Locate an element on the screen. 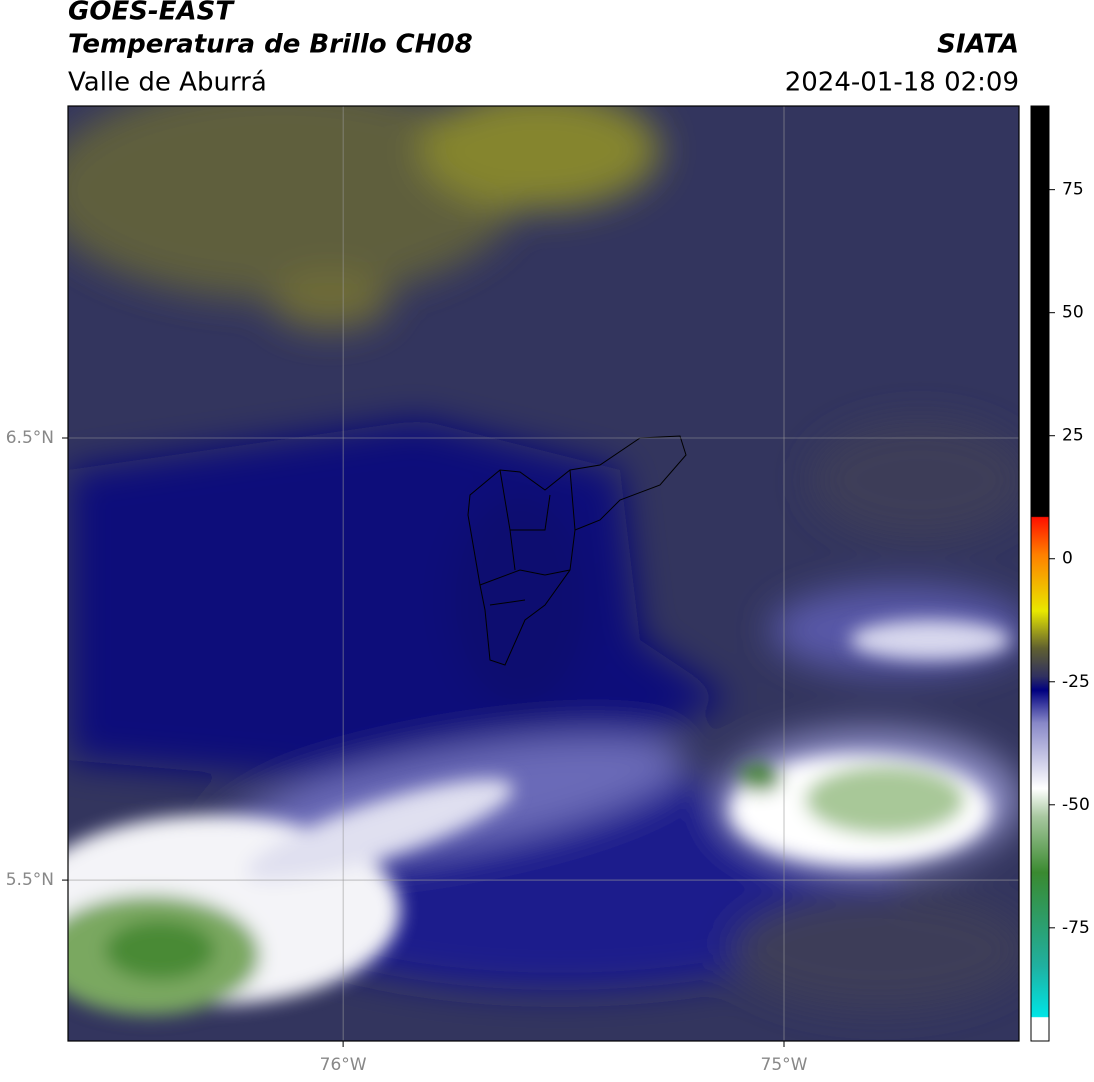  colorbar-tick-label: 25 is located at coordinates (1073, 436).